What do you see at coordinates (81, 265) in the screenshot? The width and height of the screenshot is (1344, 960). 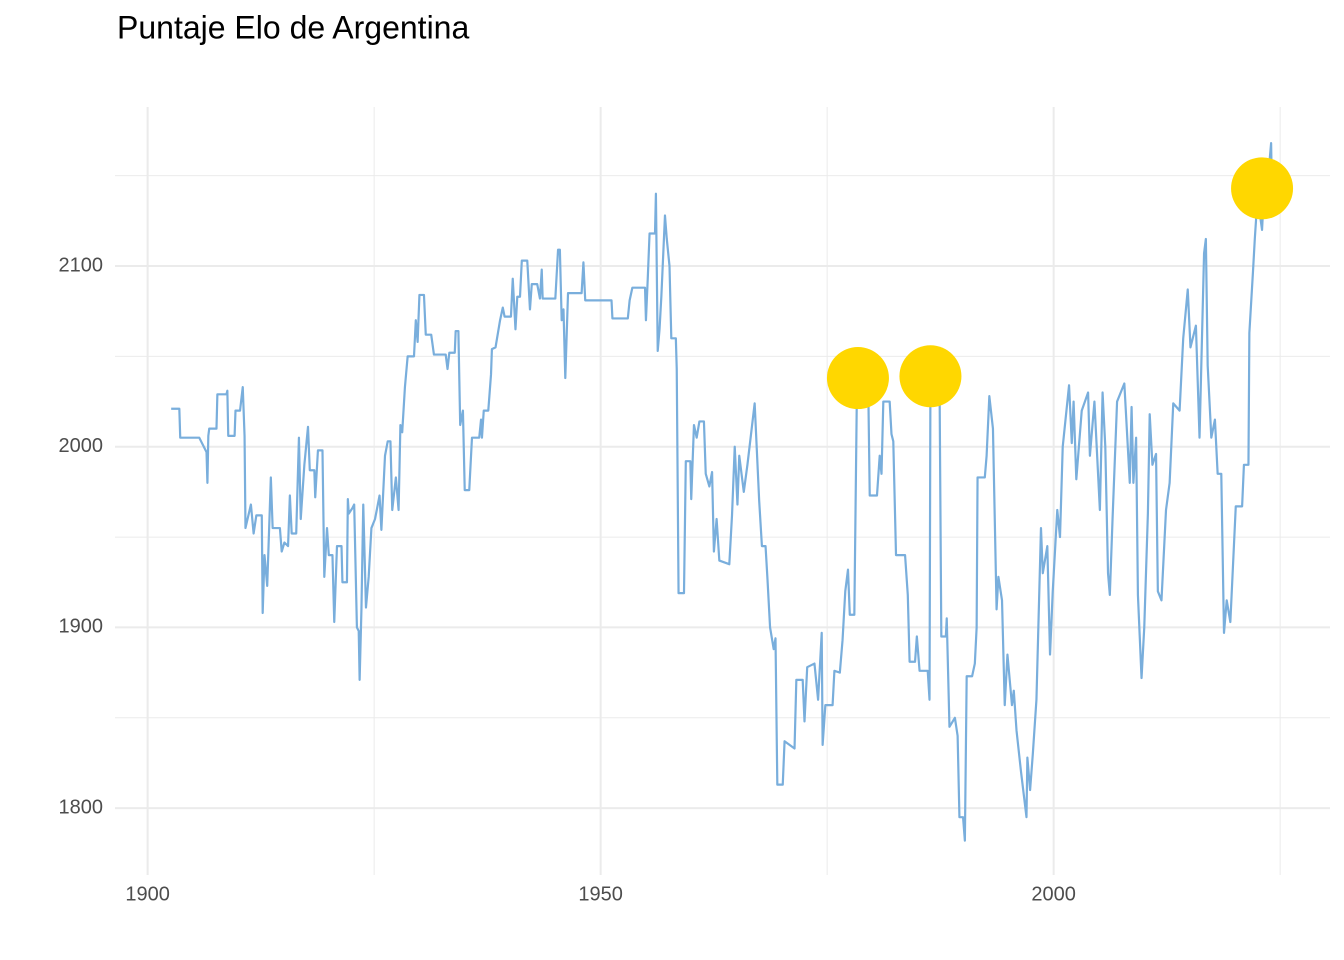 I see `y-tick-label: 2100` at bounding box center [81, 265].